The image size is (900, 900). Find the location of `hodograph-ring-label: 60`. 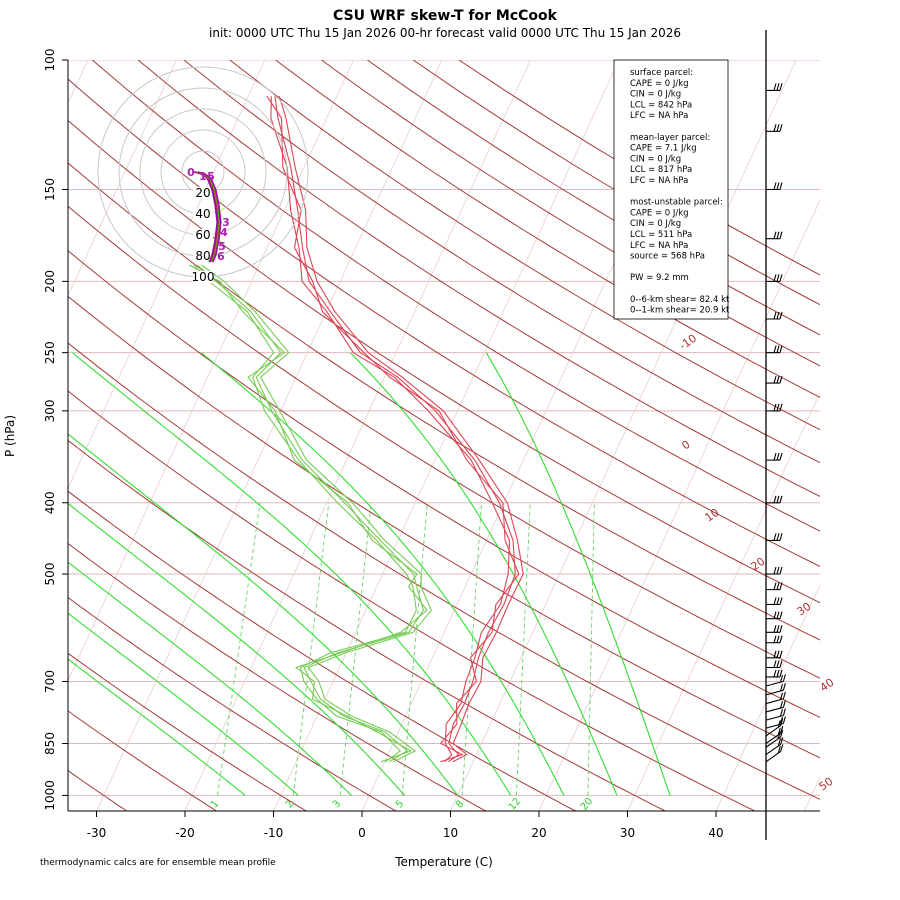

hodograph-ring-label: 60 is located at coordinates (202, 235).